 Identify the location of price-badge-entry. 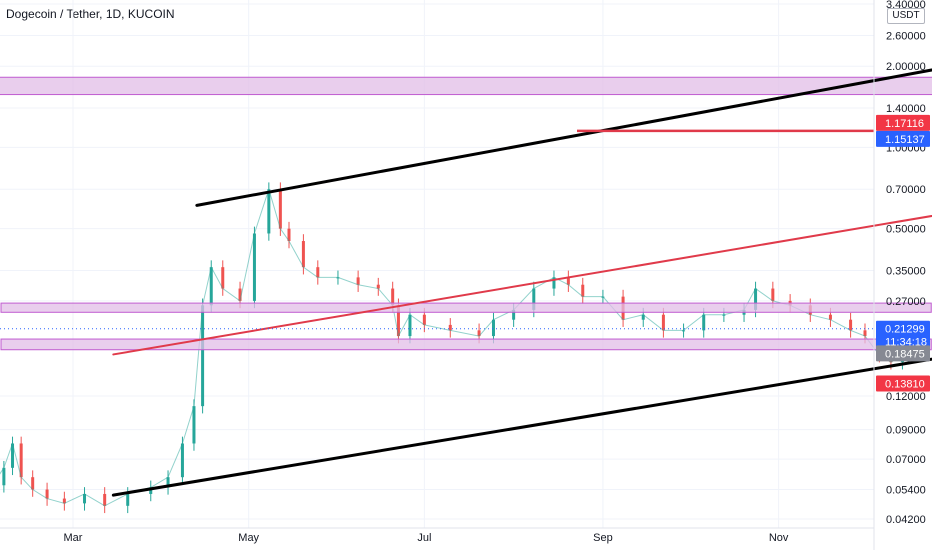
(903, 353).